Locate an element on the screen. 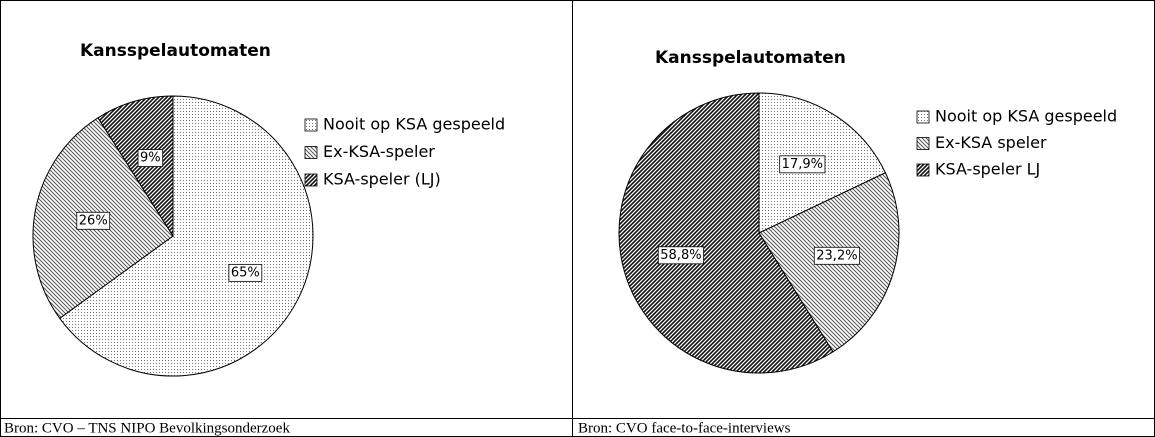 This screenshot has width=1155, height=437. legend-label: KSA-speler (LJ) is located at coordinates (382, 179).